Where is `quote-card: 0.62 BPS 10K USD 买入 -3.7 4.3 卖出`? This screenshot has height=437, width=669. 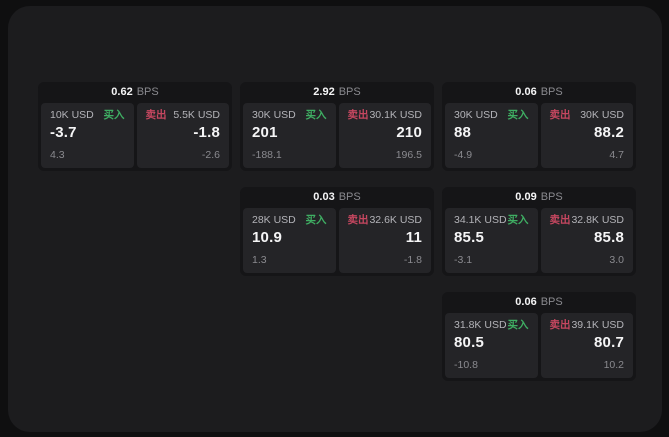
quote-card: 0.62 BPS 10K USD 买入 -3.7 4.3 卖出 is located at coordinates (135, 126).